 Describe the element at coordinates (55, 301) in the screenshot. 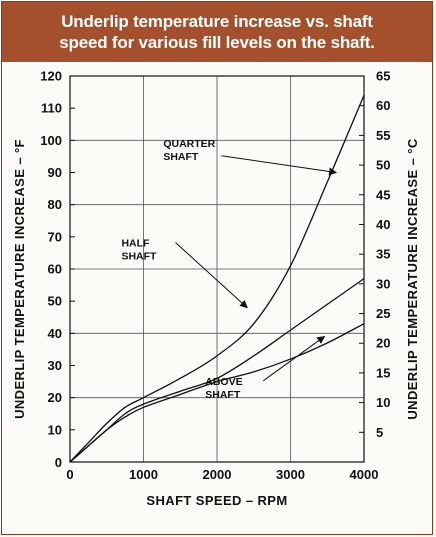

I see `y-tick-label-left: 50` at that location.